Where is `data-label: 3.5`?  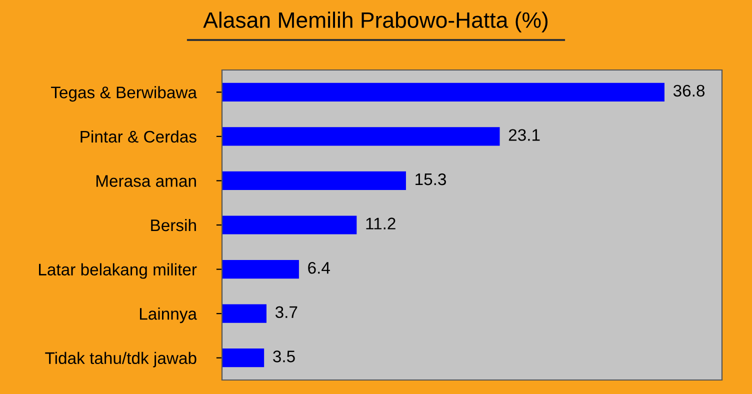
data-label: 3.5 is located at coordinates (284, 356).